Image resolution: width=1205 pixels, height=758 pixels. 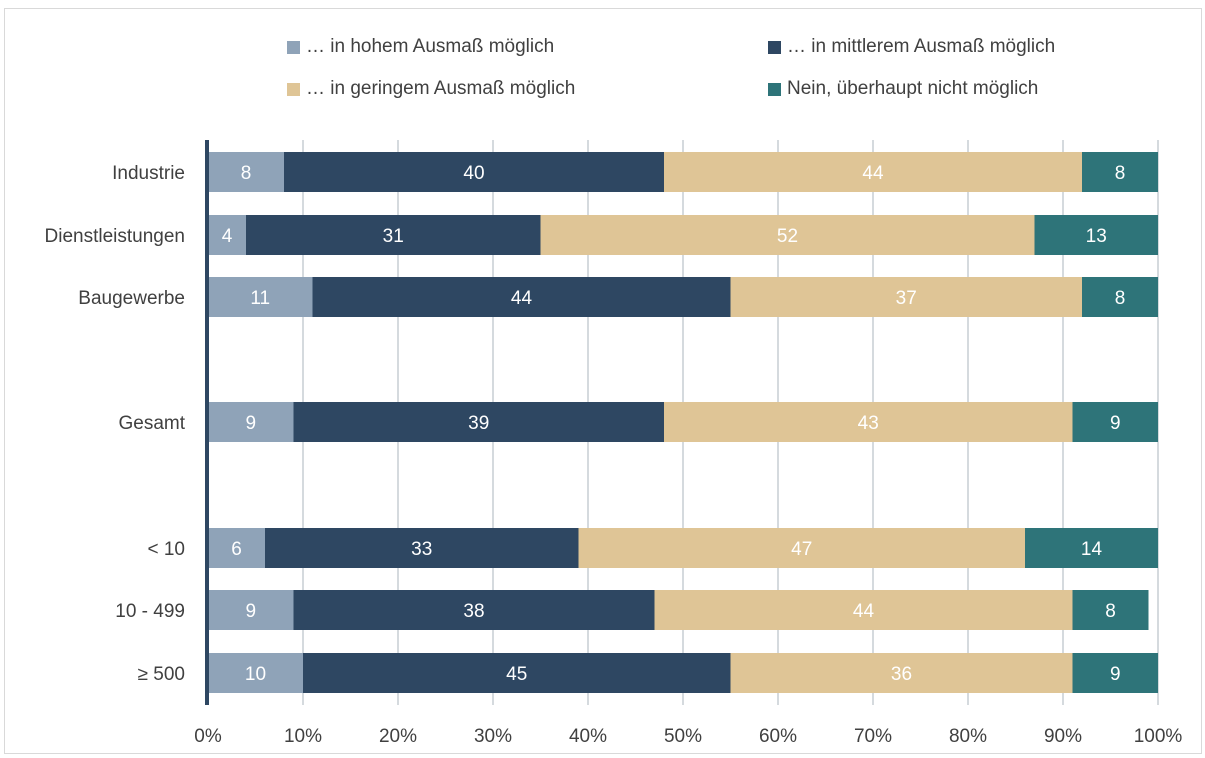 I want to click on x-tick-label: 100%, so click(x=1158, y=736).